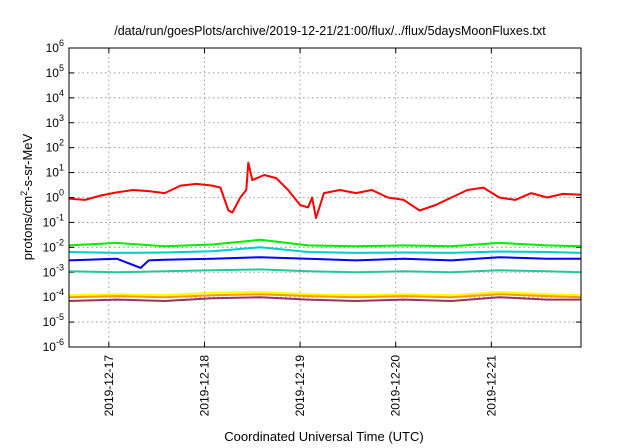  I want to click on y-axis-label: protons/cm2-s-sr-MeV, so click(27, 196).